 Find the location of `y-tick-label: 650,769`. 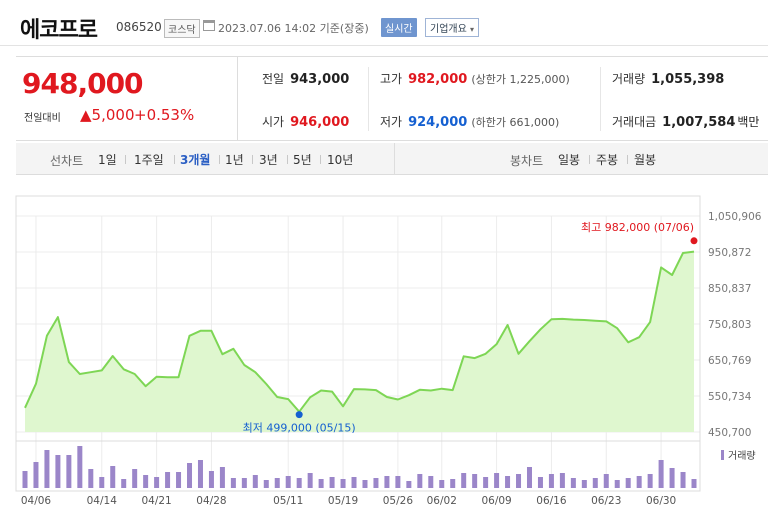

y-tick-label: 650,769 is located at coordinates (729, 361).